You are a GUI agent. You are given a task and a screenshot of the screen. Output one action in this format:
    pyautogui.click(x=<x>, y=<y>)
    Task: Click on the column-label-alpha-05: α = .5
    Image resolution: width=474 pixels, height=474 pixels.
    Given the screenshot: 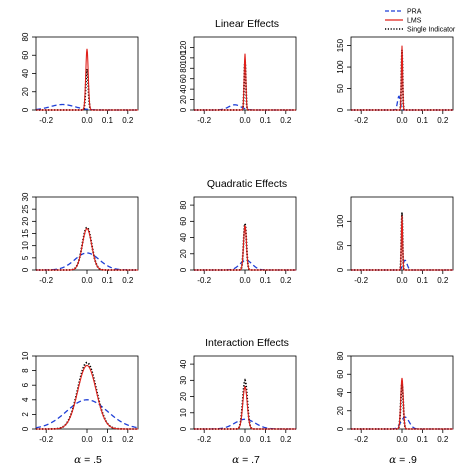 What is the action you would take?
    pyautogui.click(x=88, y=460)
    